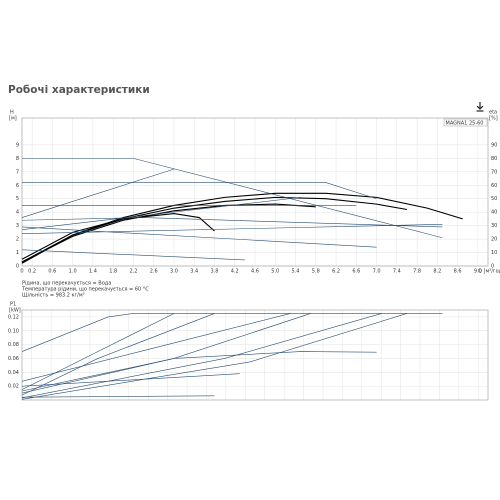 The width and height of the screenshot is (500, 500). What do you see at coordinates (53, 296) in the screenshot?
I see `note: Щільність = 983.2 кг/м³` at bounding box center [53, 296].